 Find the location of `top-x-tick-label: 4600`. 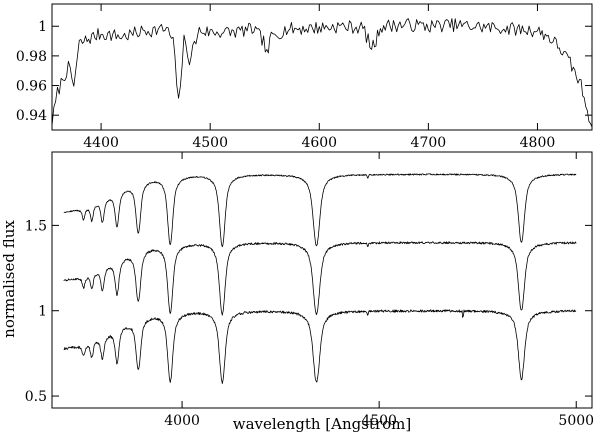

top-x-tick-label: 4600 is located at coordinates (319, 143).